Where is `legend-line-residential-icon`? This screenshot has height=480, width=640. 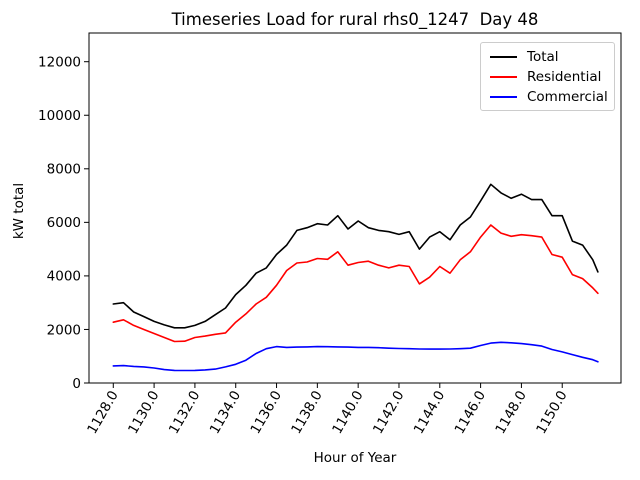
legend-line-residential-icon is located at coordinates (503, 77).